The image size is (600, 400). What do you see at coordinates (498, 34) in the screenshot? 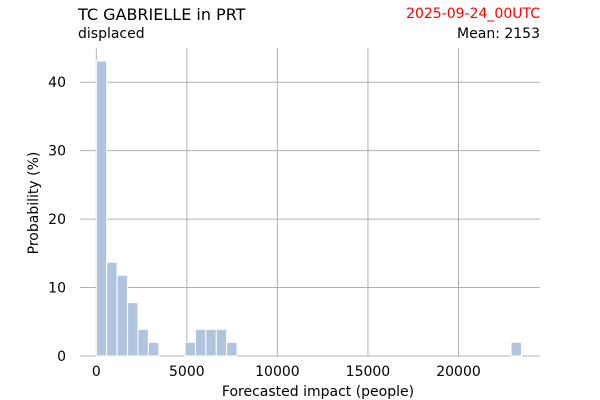
I see `mean-value: Mean: 2153` at bounding box center [498, 34].